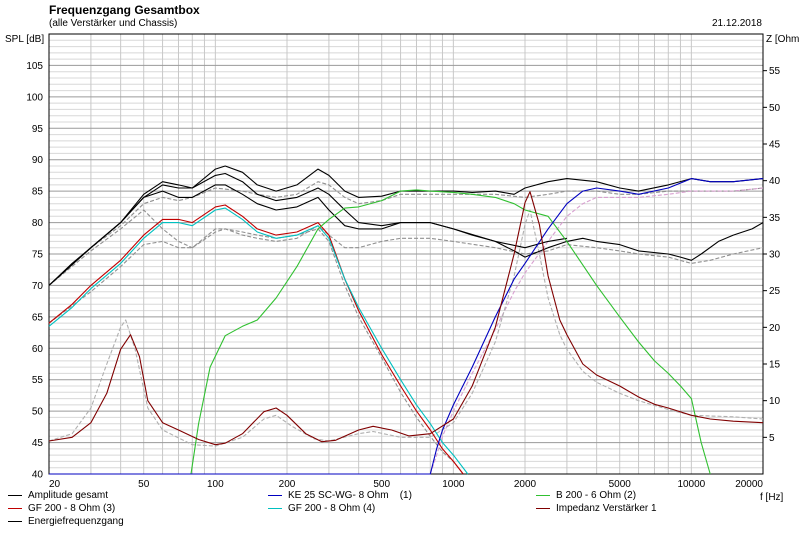  What do you see at coordinates (772, 438) in the screenshot?
I see `y2-tick-label: 5` at bounding box center [772, 438].